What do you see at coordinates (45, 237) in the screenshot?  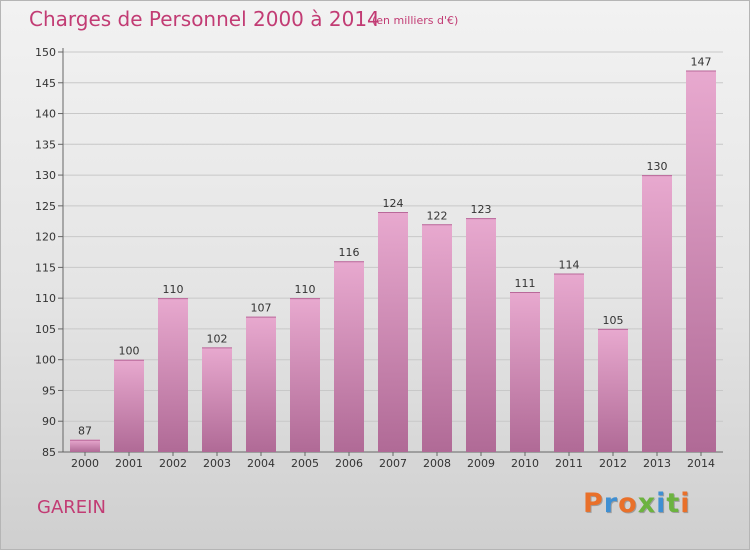 I see `y-tick-label: 120` at bounding box center [45, 237].